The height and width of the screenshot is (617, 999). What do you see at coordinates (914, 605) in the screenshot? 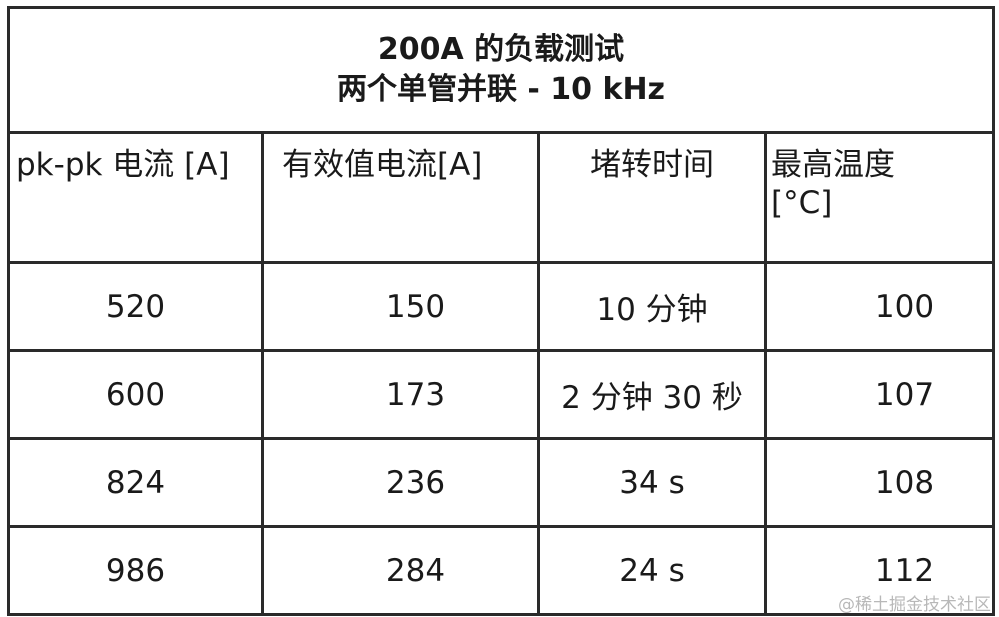
I see `watermark: @稀土掘金技术社区` at bounding box center [914, 605].